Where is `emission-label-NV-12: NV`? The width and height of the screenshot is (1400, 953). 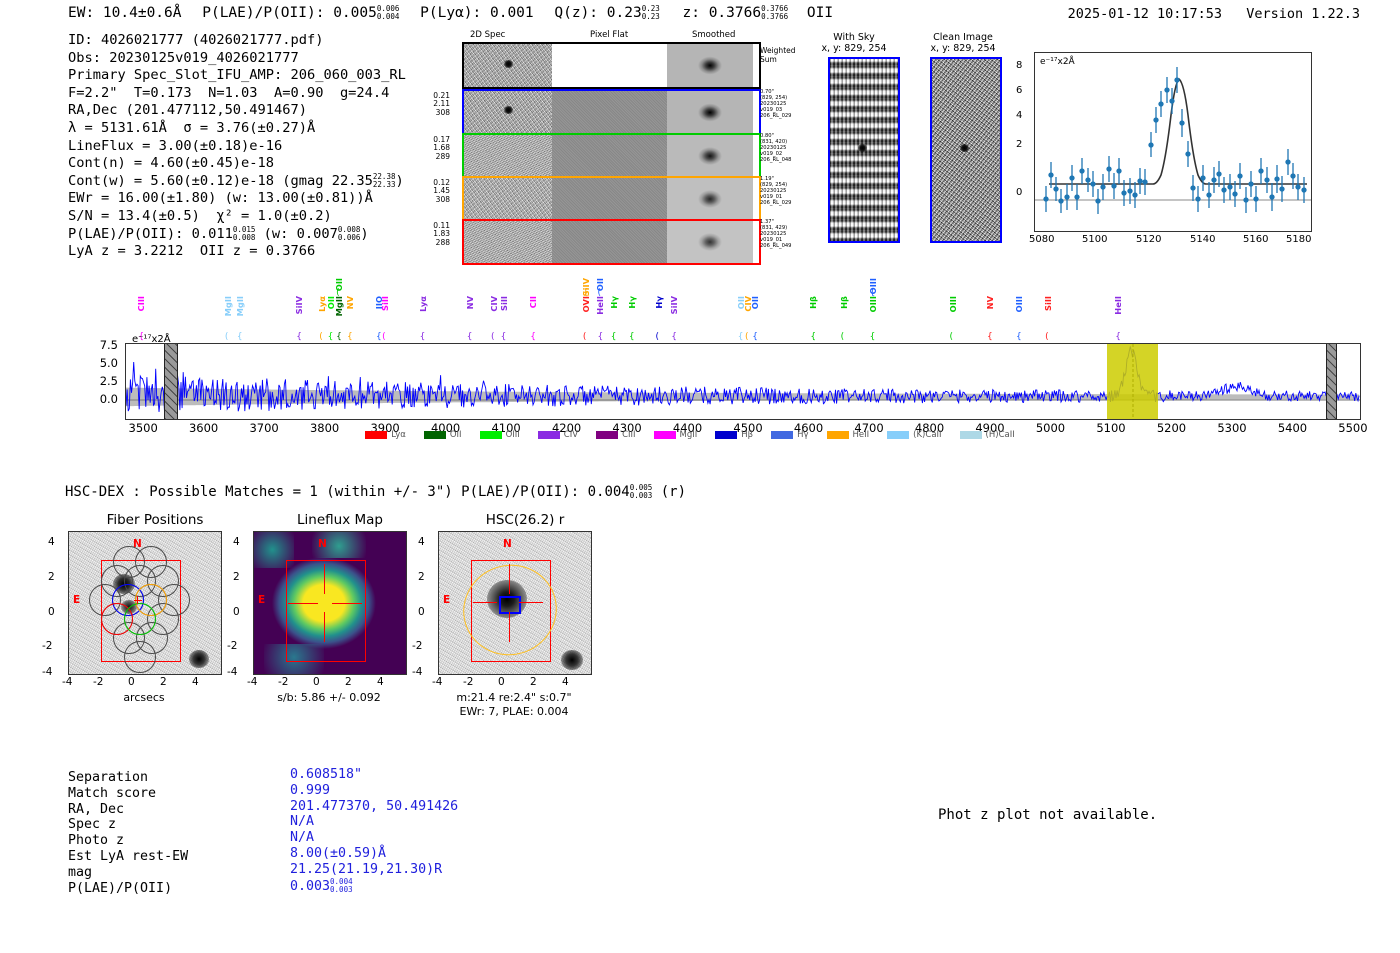 emission-label-NV-12: NV is located at coordinates (469, 303).